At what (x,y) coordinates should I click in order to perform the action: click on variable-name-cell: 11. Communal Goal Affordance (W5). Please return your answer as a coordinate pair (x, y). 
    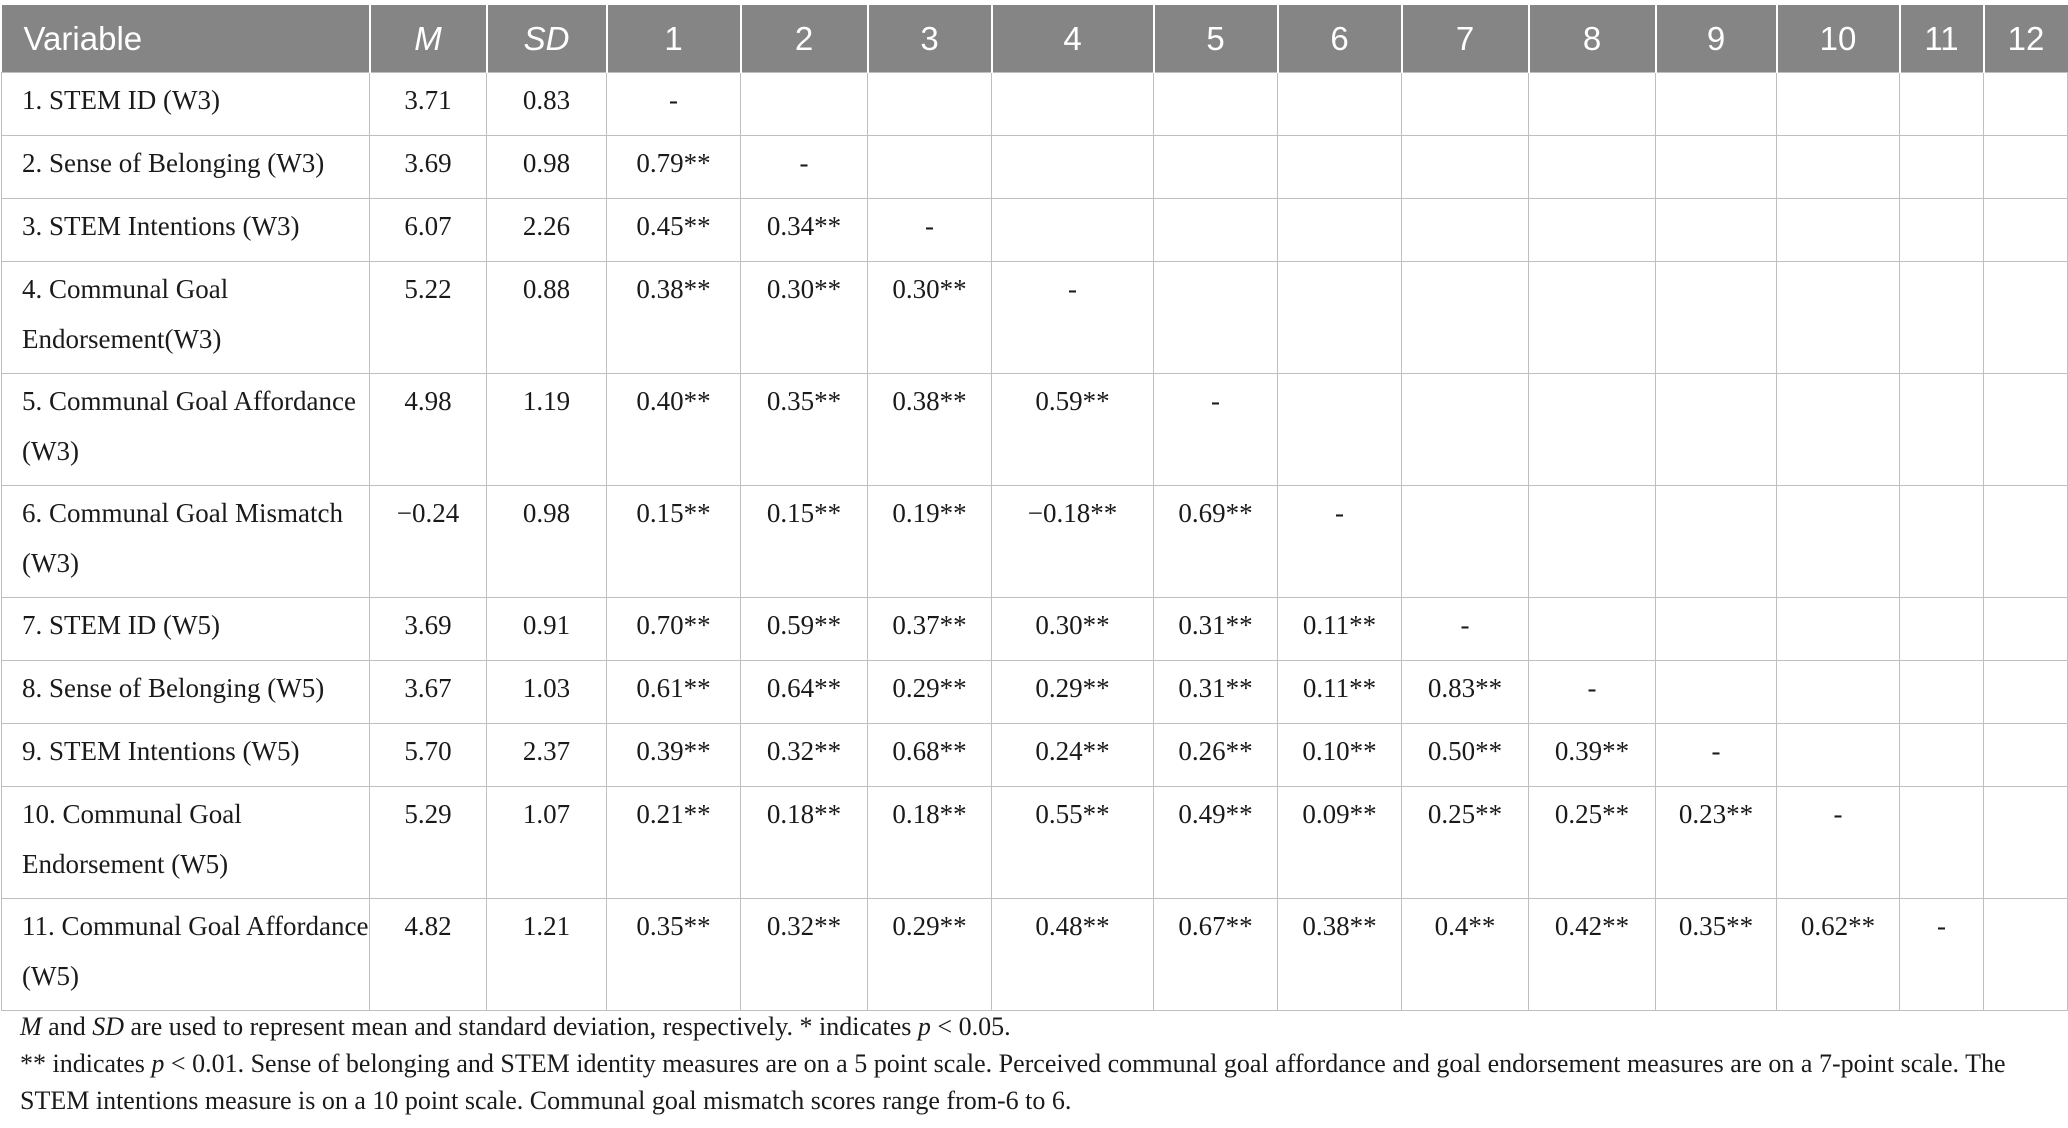
    Looking at the image, I should click on (185, 954).